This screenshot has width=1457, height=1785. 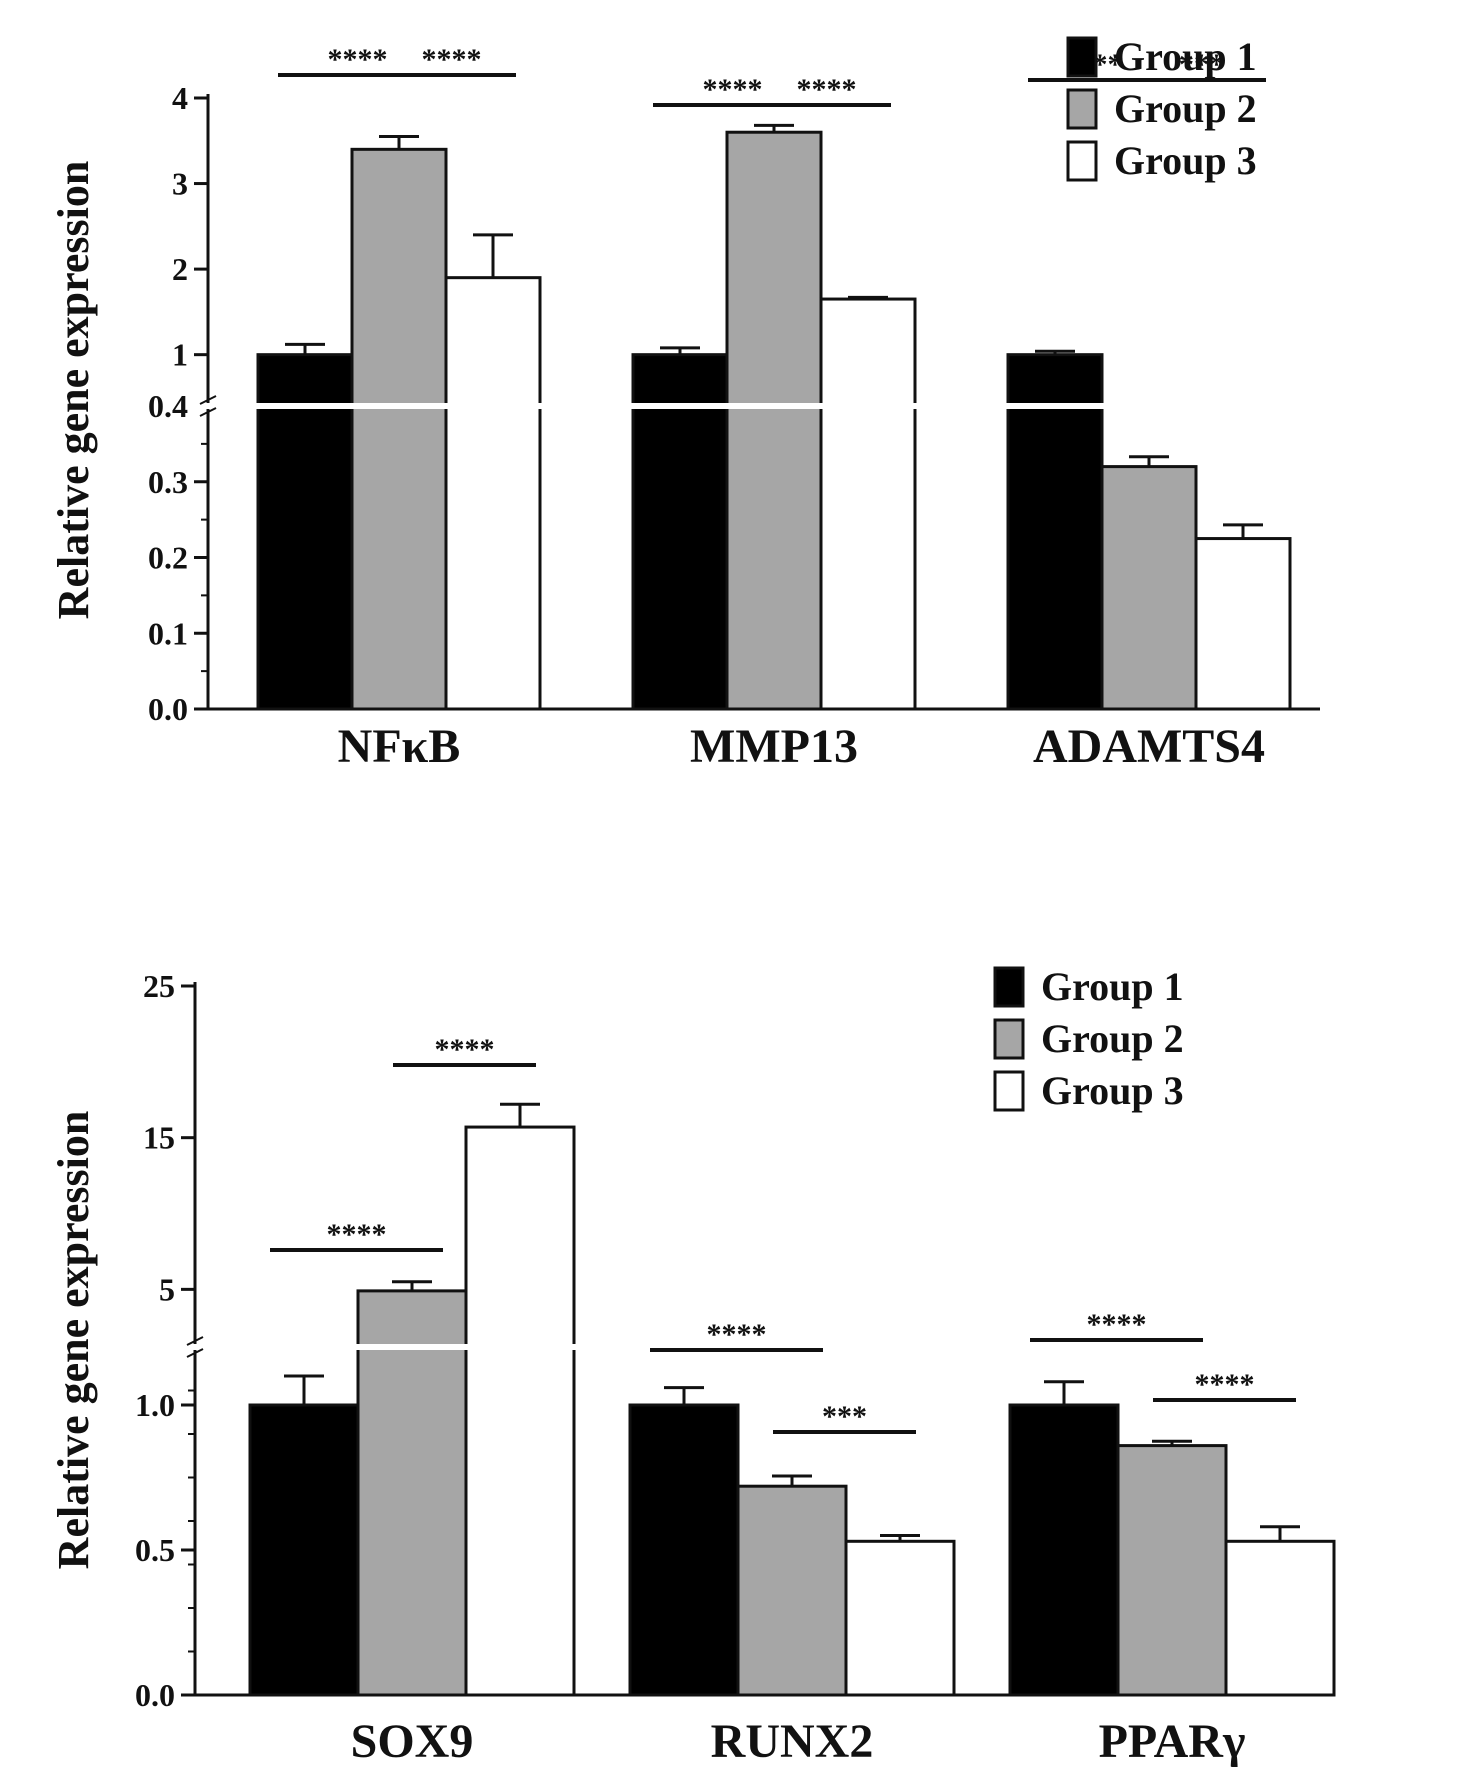 I want to click on y-tick-label: 4, so click(x=180, y=98).